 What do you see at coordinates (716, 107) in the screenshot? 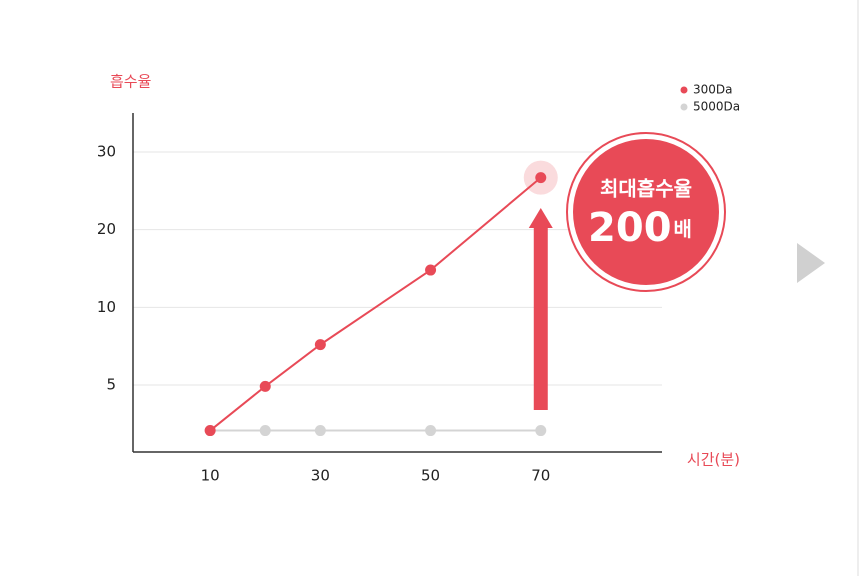
I see `legend-label: 5000Da` at bounding box center [716, 107].